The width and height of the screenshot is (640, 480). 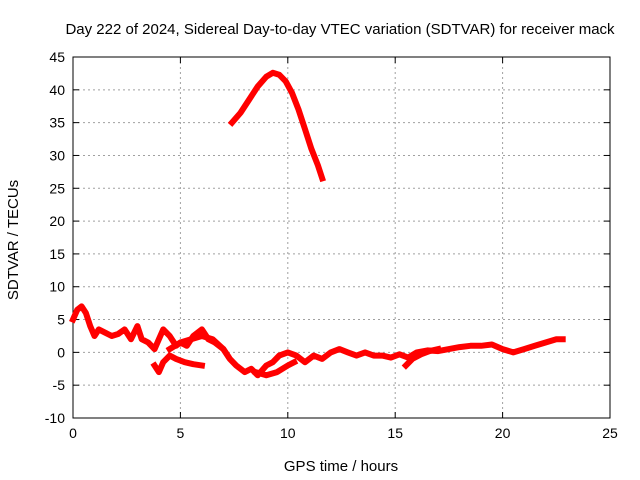 What do you see at coordinates (55, 418) in the screenshot?
I see `y-tick-label: -10` at bounding box center [55, 418].